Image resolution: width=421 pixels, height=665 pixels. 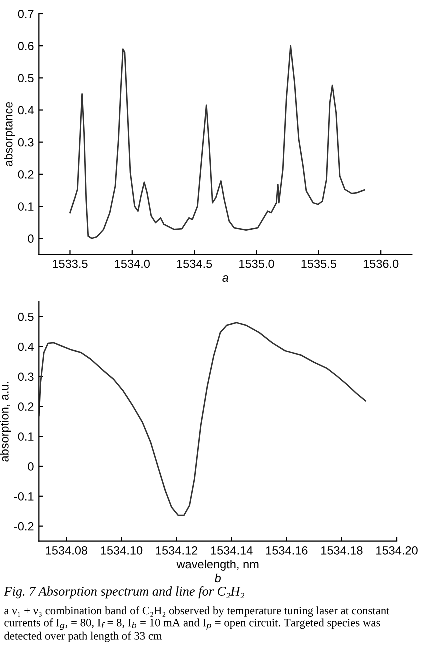 I want to click on x-tick-label: 1533.5, so click(x=70, y=264).